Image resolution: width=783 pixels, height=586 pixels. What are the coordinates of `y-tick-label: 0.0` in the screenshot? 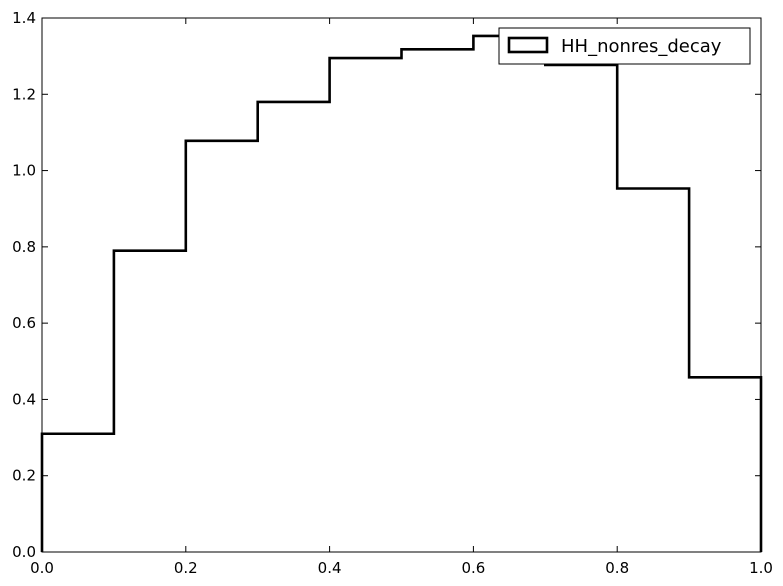 It's located at (24, 552).